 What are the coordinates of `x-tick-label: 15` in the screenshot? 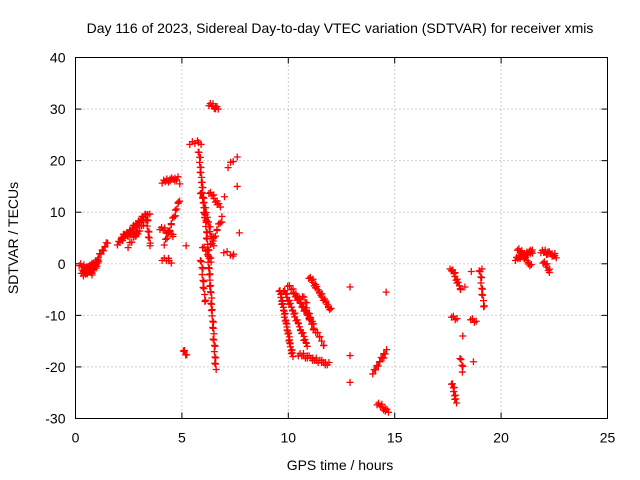 It's located at (395, 438).